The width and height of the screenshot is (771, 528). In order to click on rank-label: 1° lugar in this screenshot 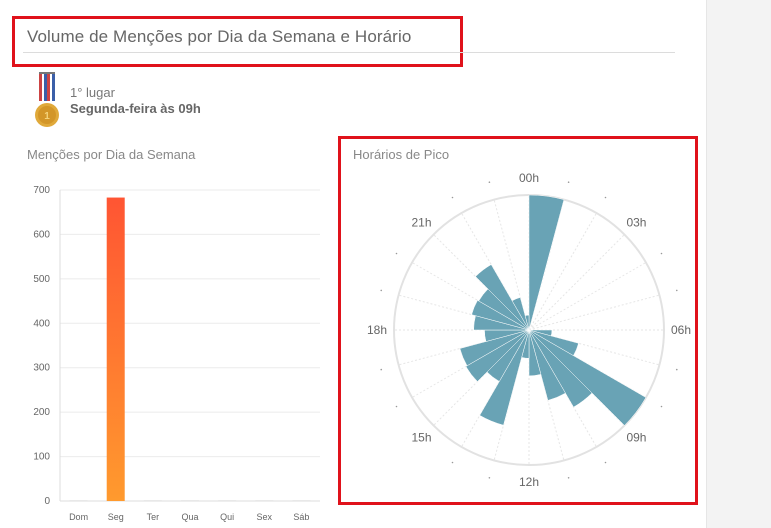, I will do `click(92, 92)`.